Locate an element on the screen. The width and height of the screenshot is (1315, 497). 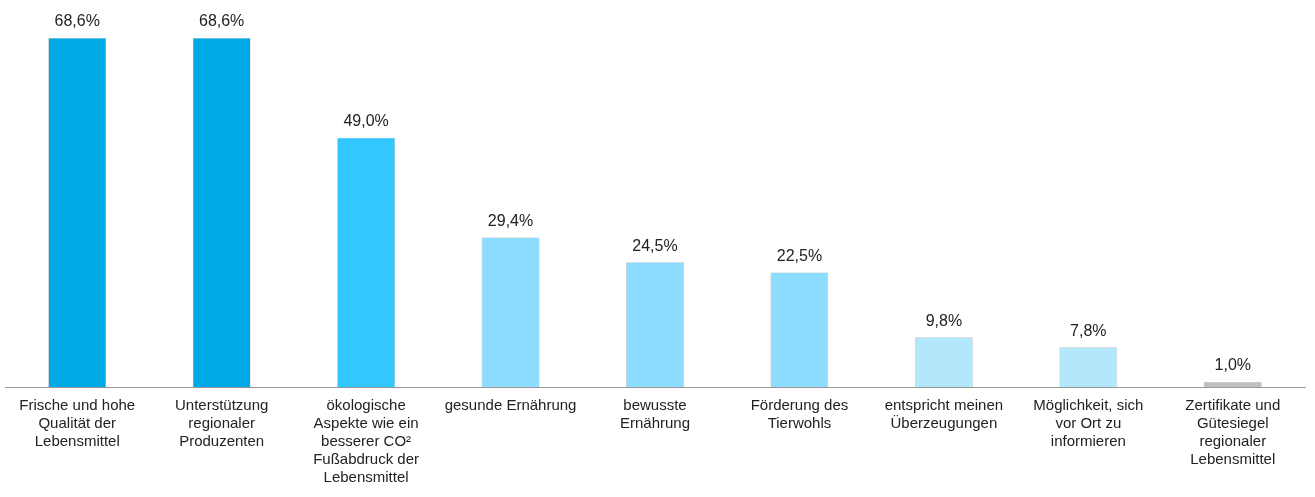
data-label: 22,5% is located at coordinates (799, 255).